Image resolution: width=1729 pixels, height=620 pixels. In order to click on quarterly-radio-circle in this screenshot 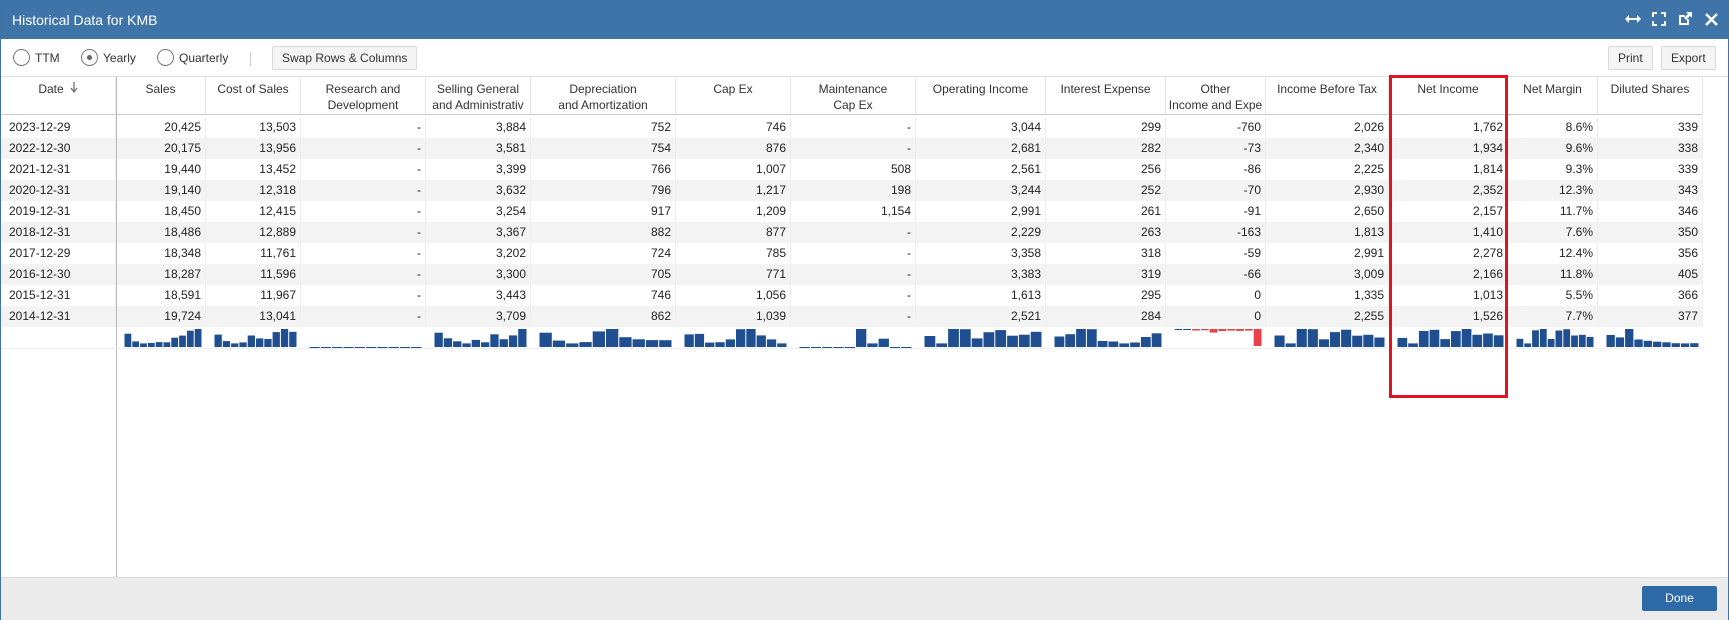, I will do `click(165, 57)`.